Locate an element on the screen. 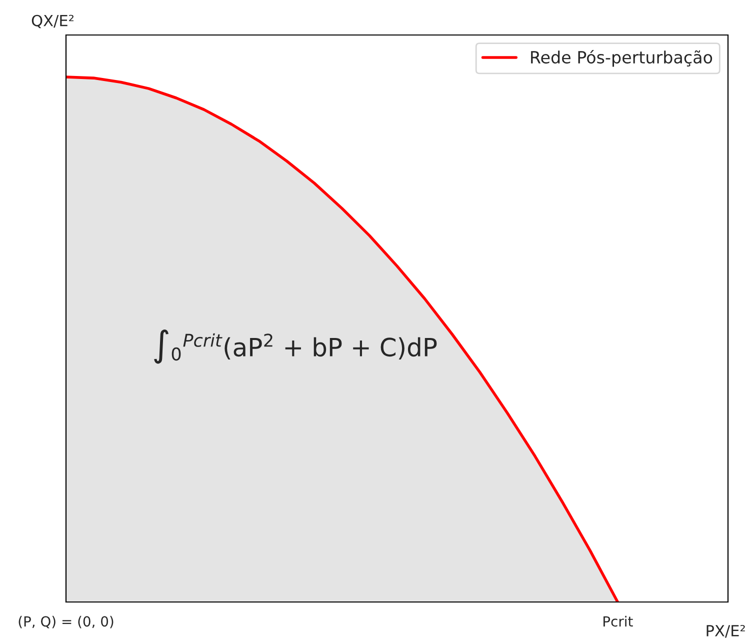 The image size is (747, 639). x-axis-title: PX/E² is located at coordinates (725, 631).